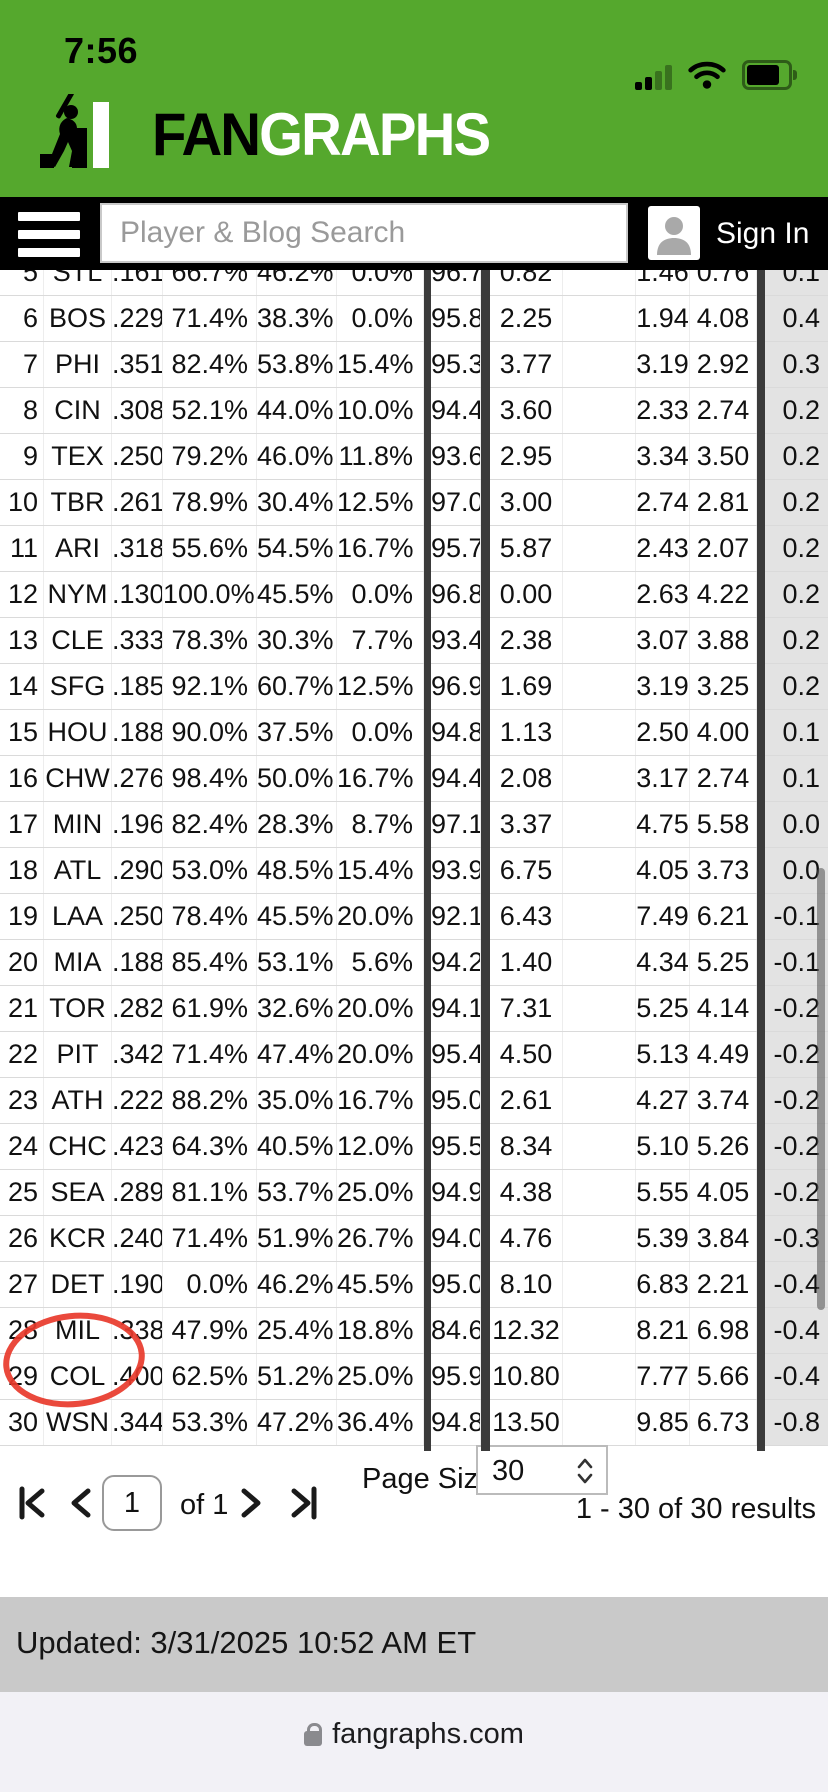  Describe the element at coordinates (78, 282) in the screenshot. I see `cell-team: STL` at that location.